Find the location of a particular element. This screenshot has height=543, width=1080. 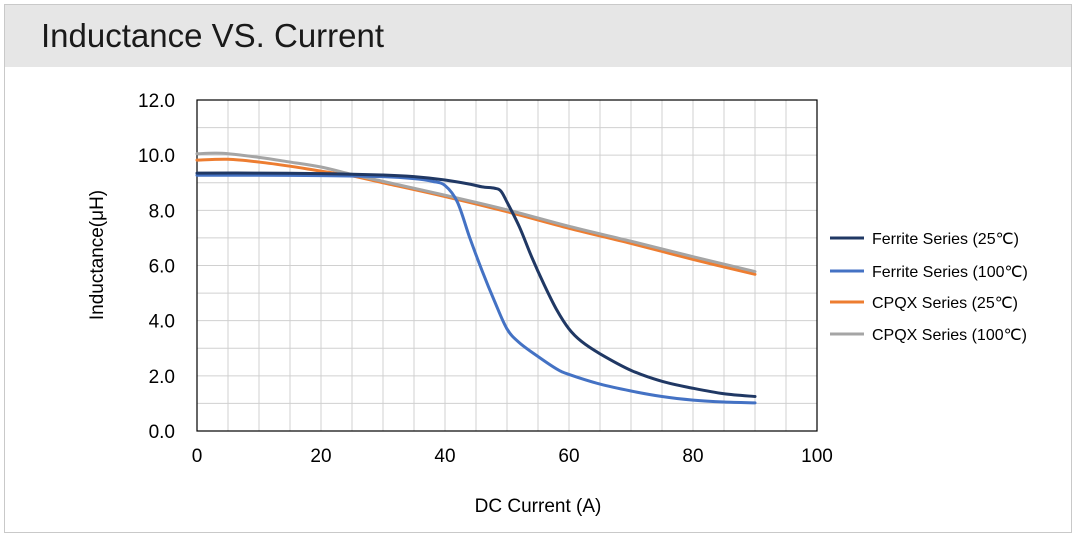

y-tick-label: 8.0 is located at coordinates (162, 211).